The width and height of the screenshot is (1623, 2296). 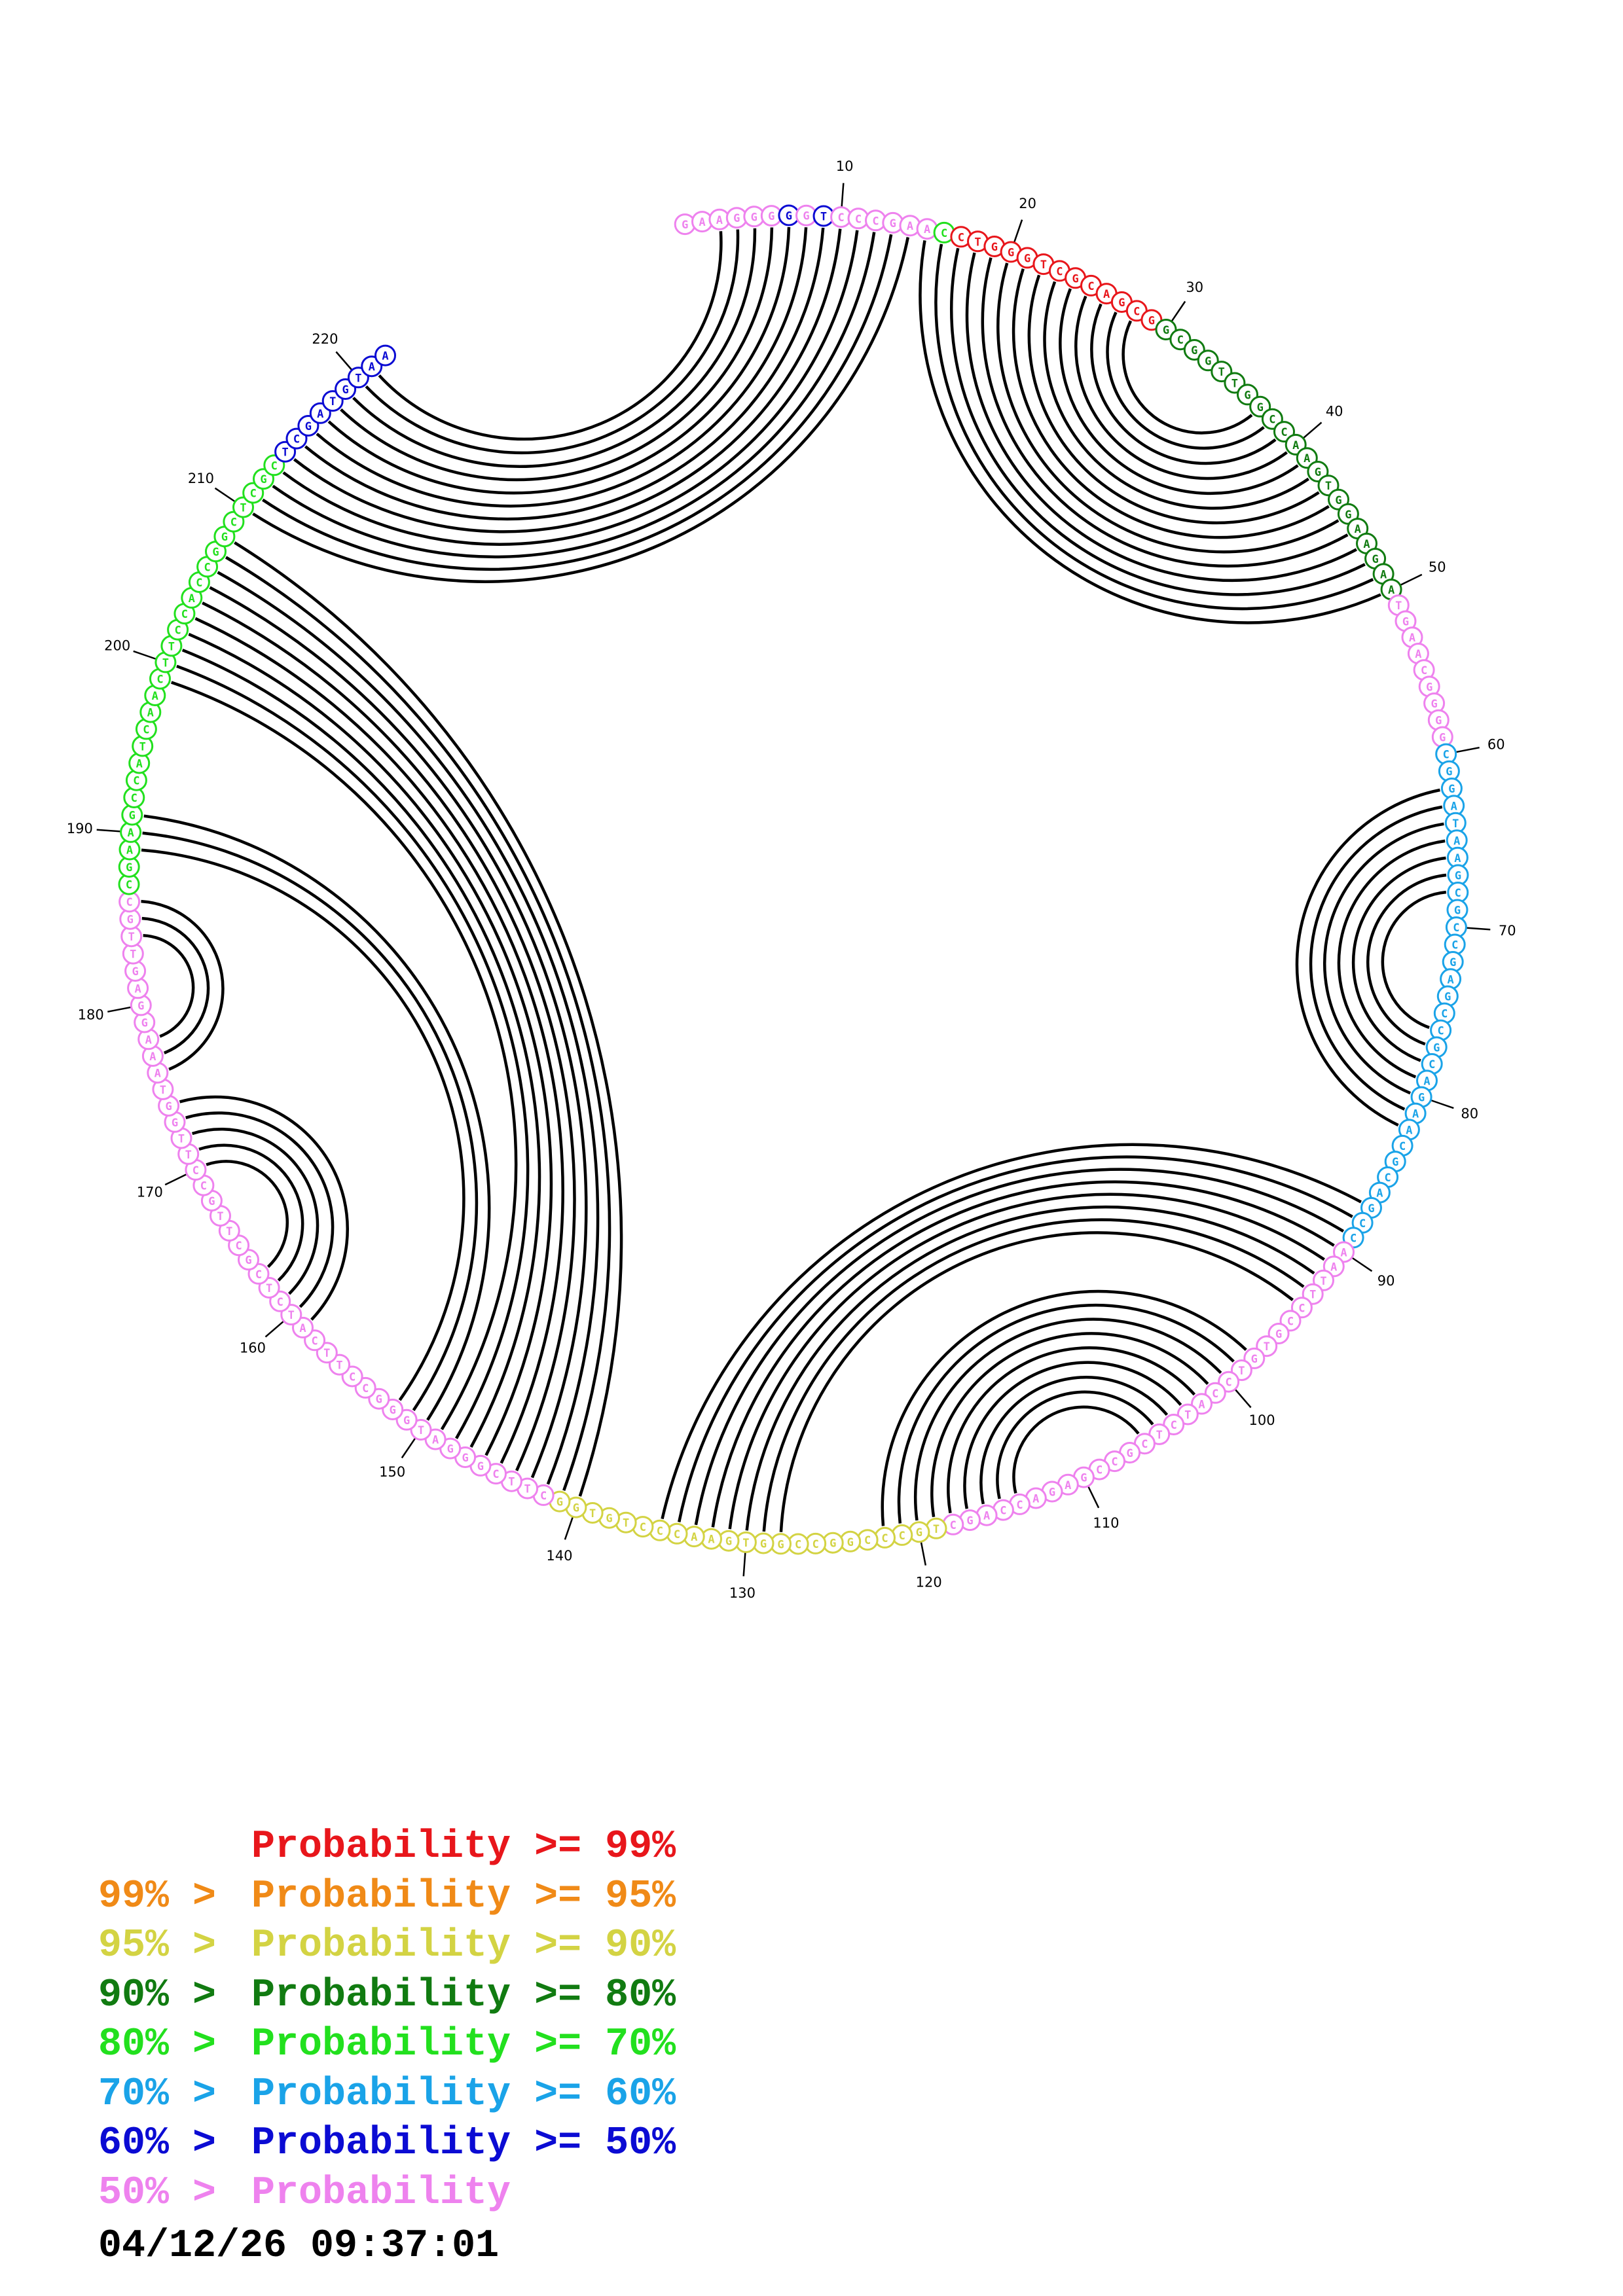 I want to click on position-label: 90, so click(x=1386, y=1281).